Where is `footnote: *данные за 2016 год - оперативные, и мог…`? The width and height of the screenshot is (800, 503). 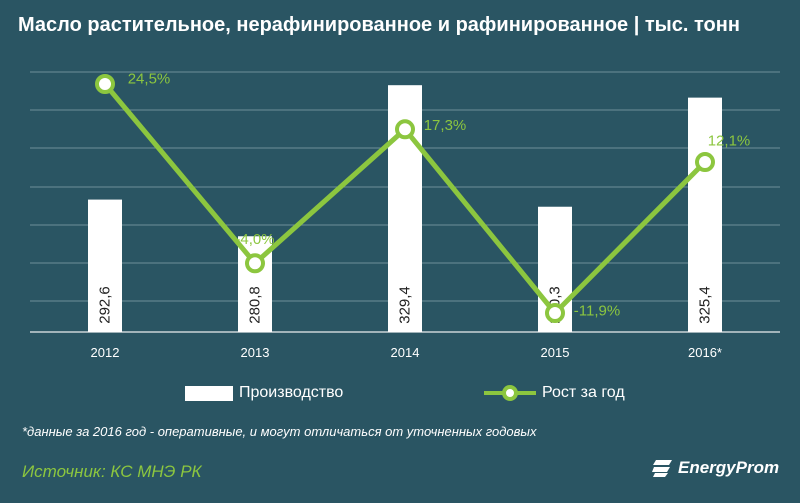
footnote: *данные за 2016 год - оперативные, и мог… is located at coordinates (279, 431).